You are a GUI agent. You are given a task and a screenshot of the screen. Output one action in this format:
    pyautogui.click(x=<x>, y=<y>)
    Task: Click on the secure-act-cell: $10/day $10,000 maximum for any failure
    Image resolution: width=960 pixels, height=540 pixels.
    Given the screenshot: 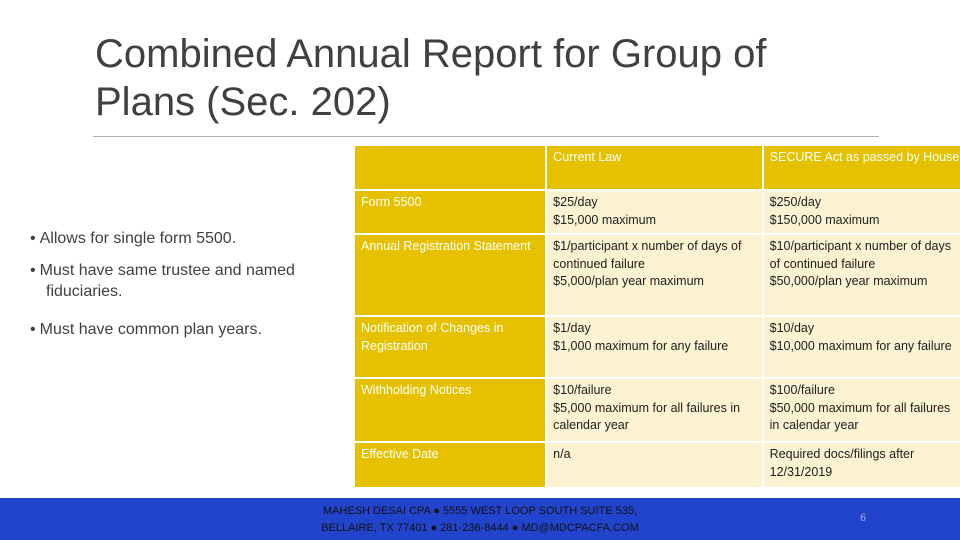 What is the action you would take?
    pyautogui.click(x=860, y=347)
    